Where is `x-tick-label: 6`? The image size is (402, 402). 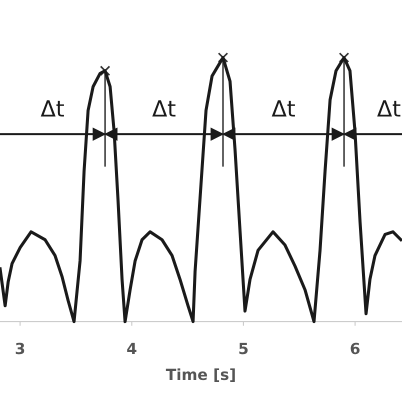
x-tick-label: 6 is located at coordinates (355, 348).